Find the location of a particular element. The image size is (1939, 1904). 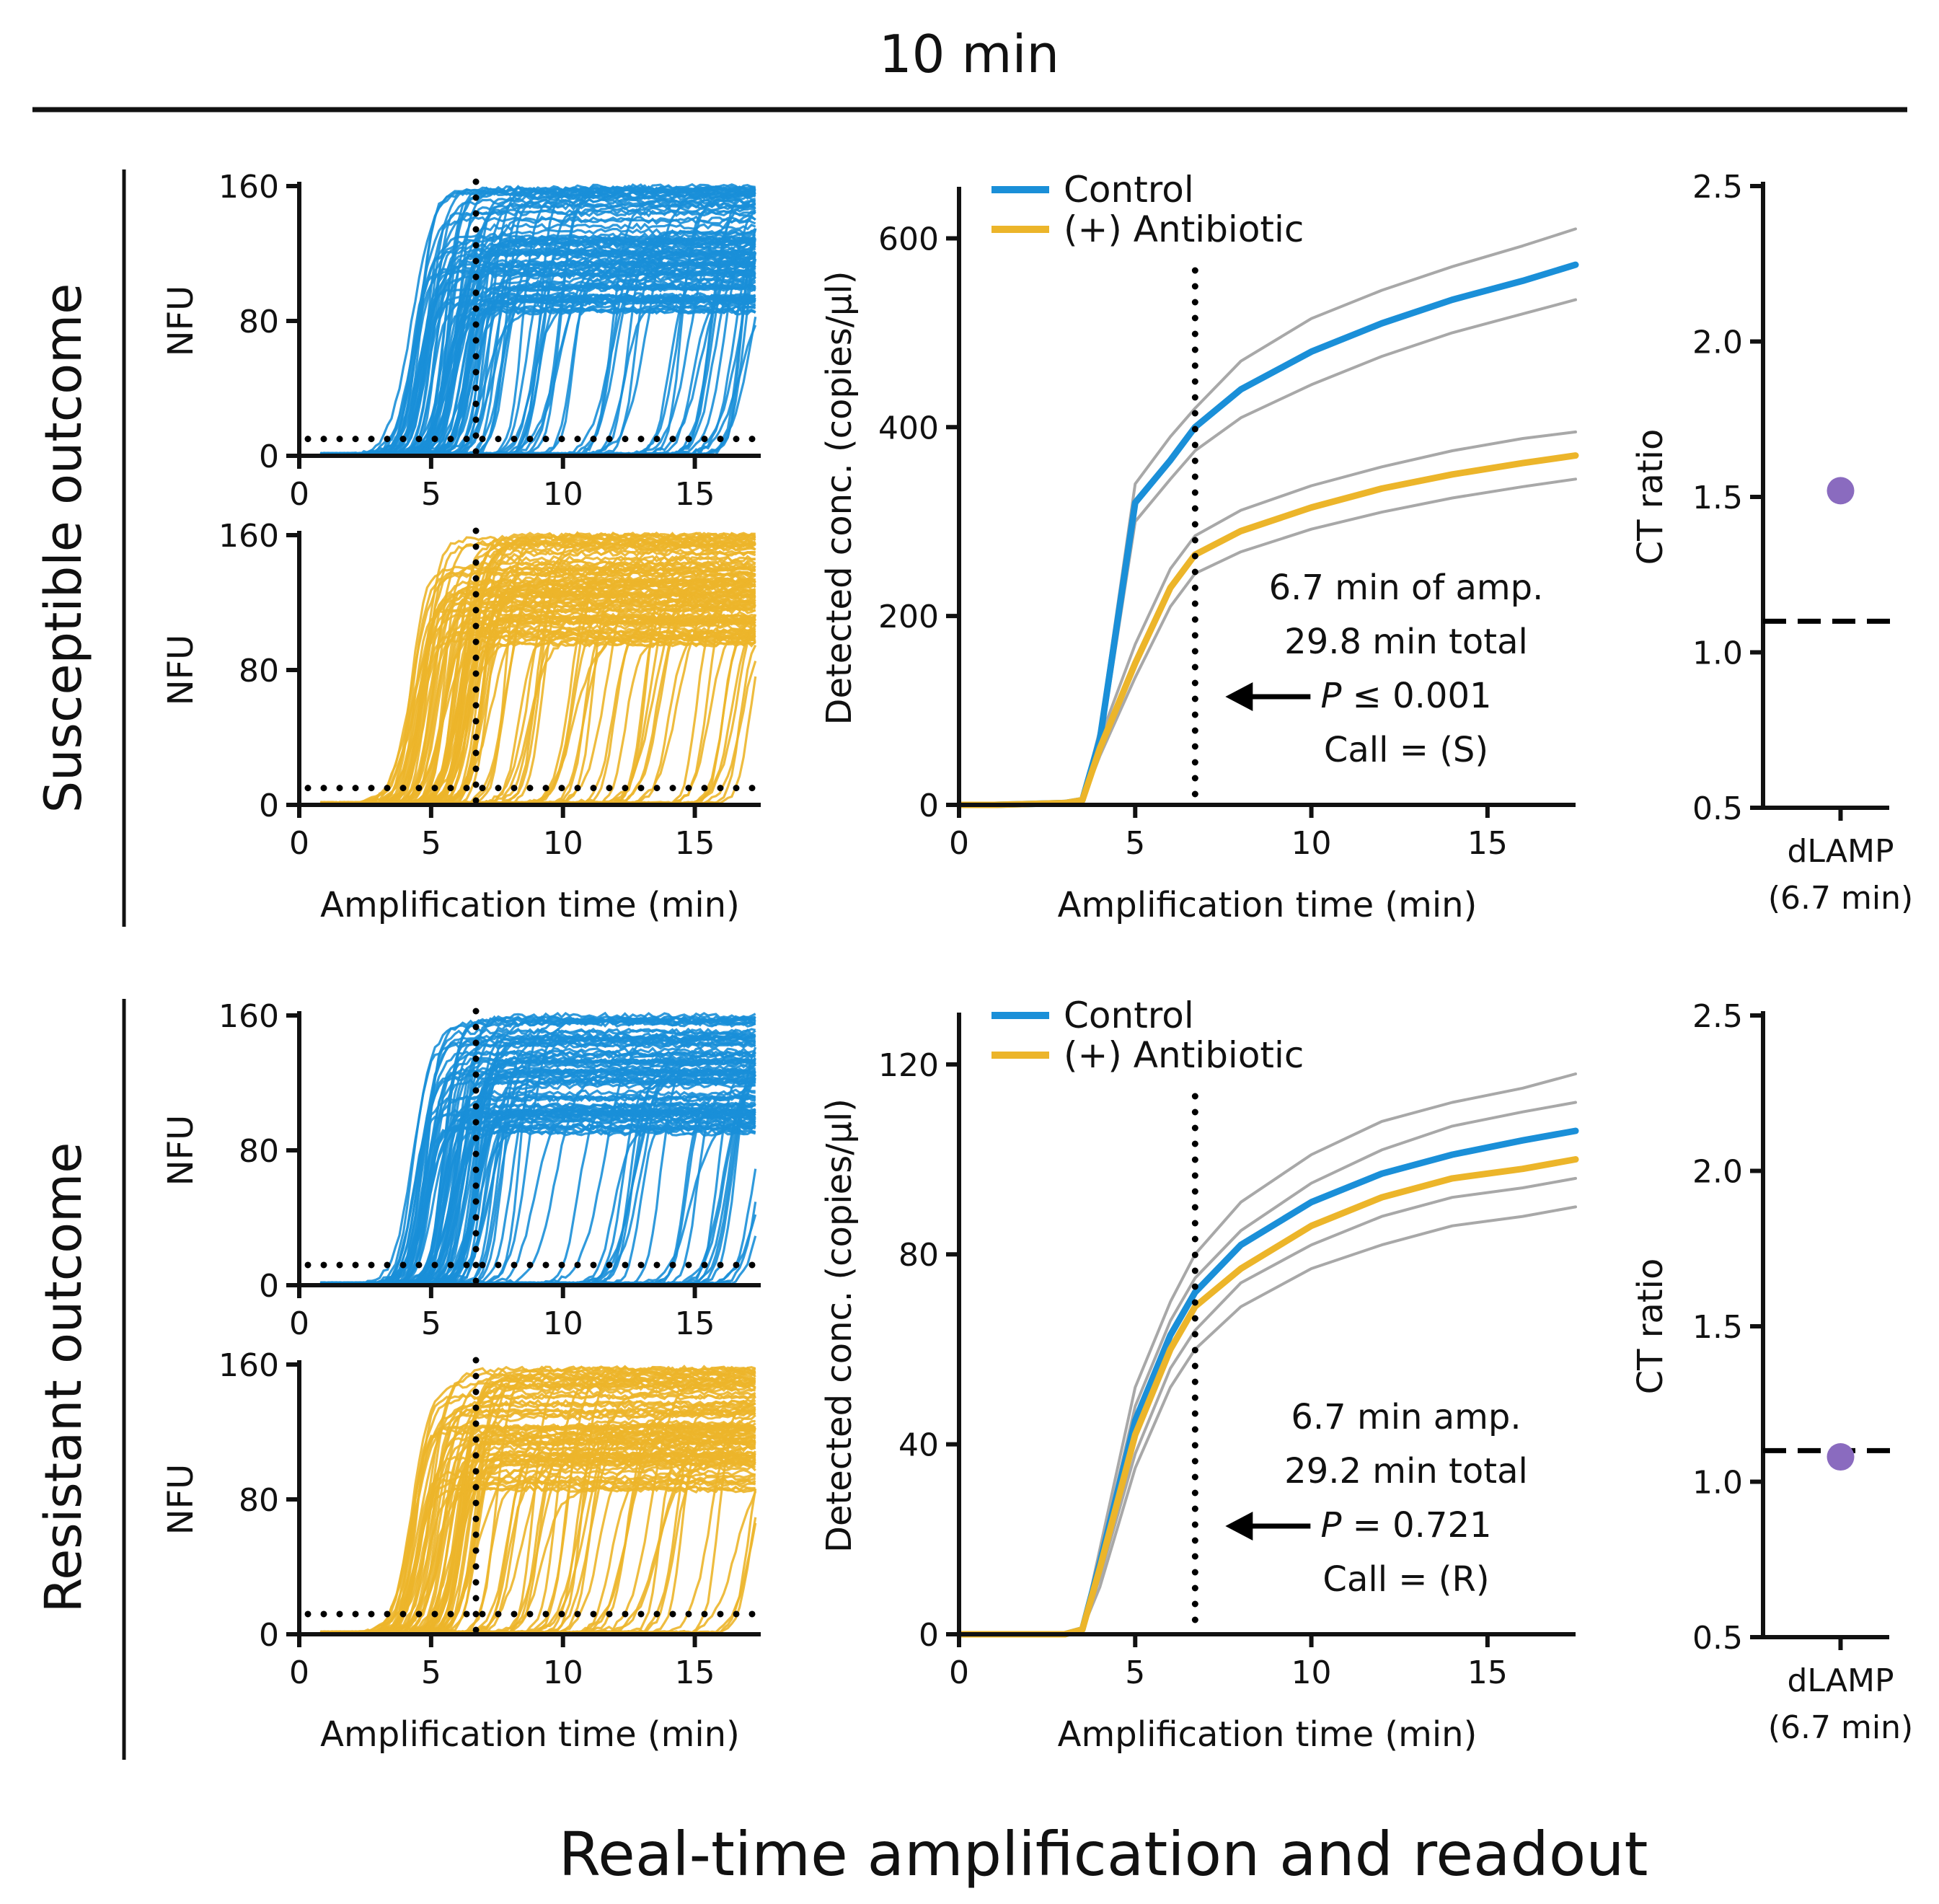

figure-footer: Real-time amplification and readout is located at coordinates (1103, 1854).